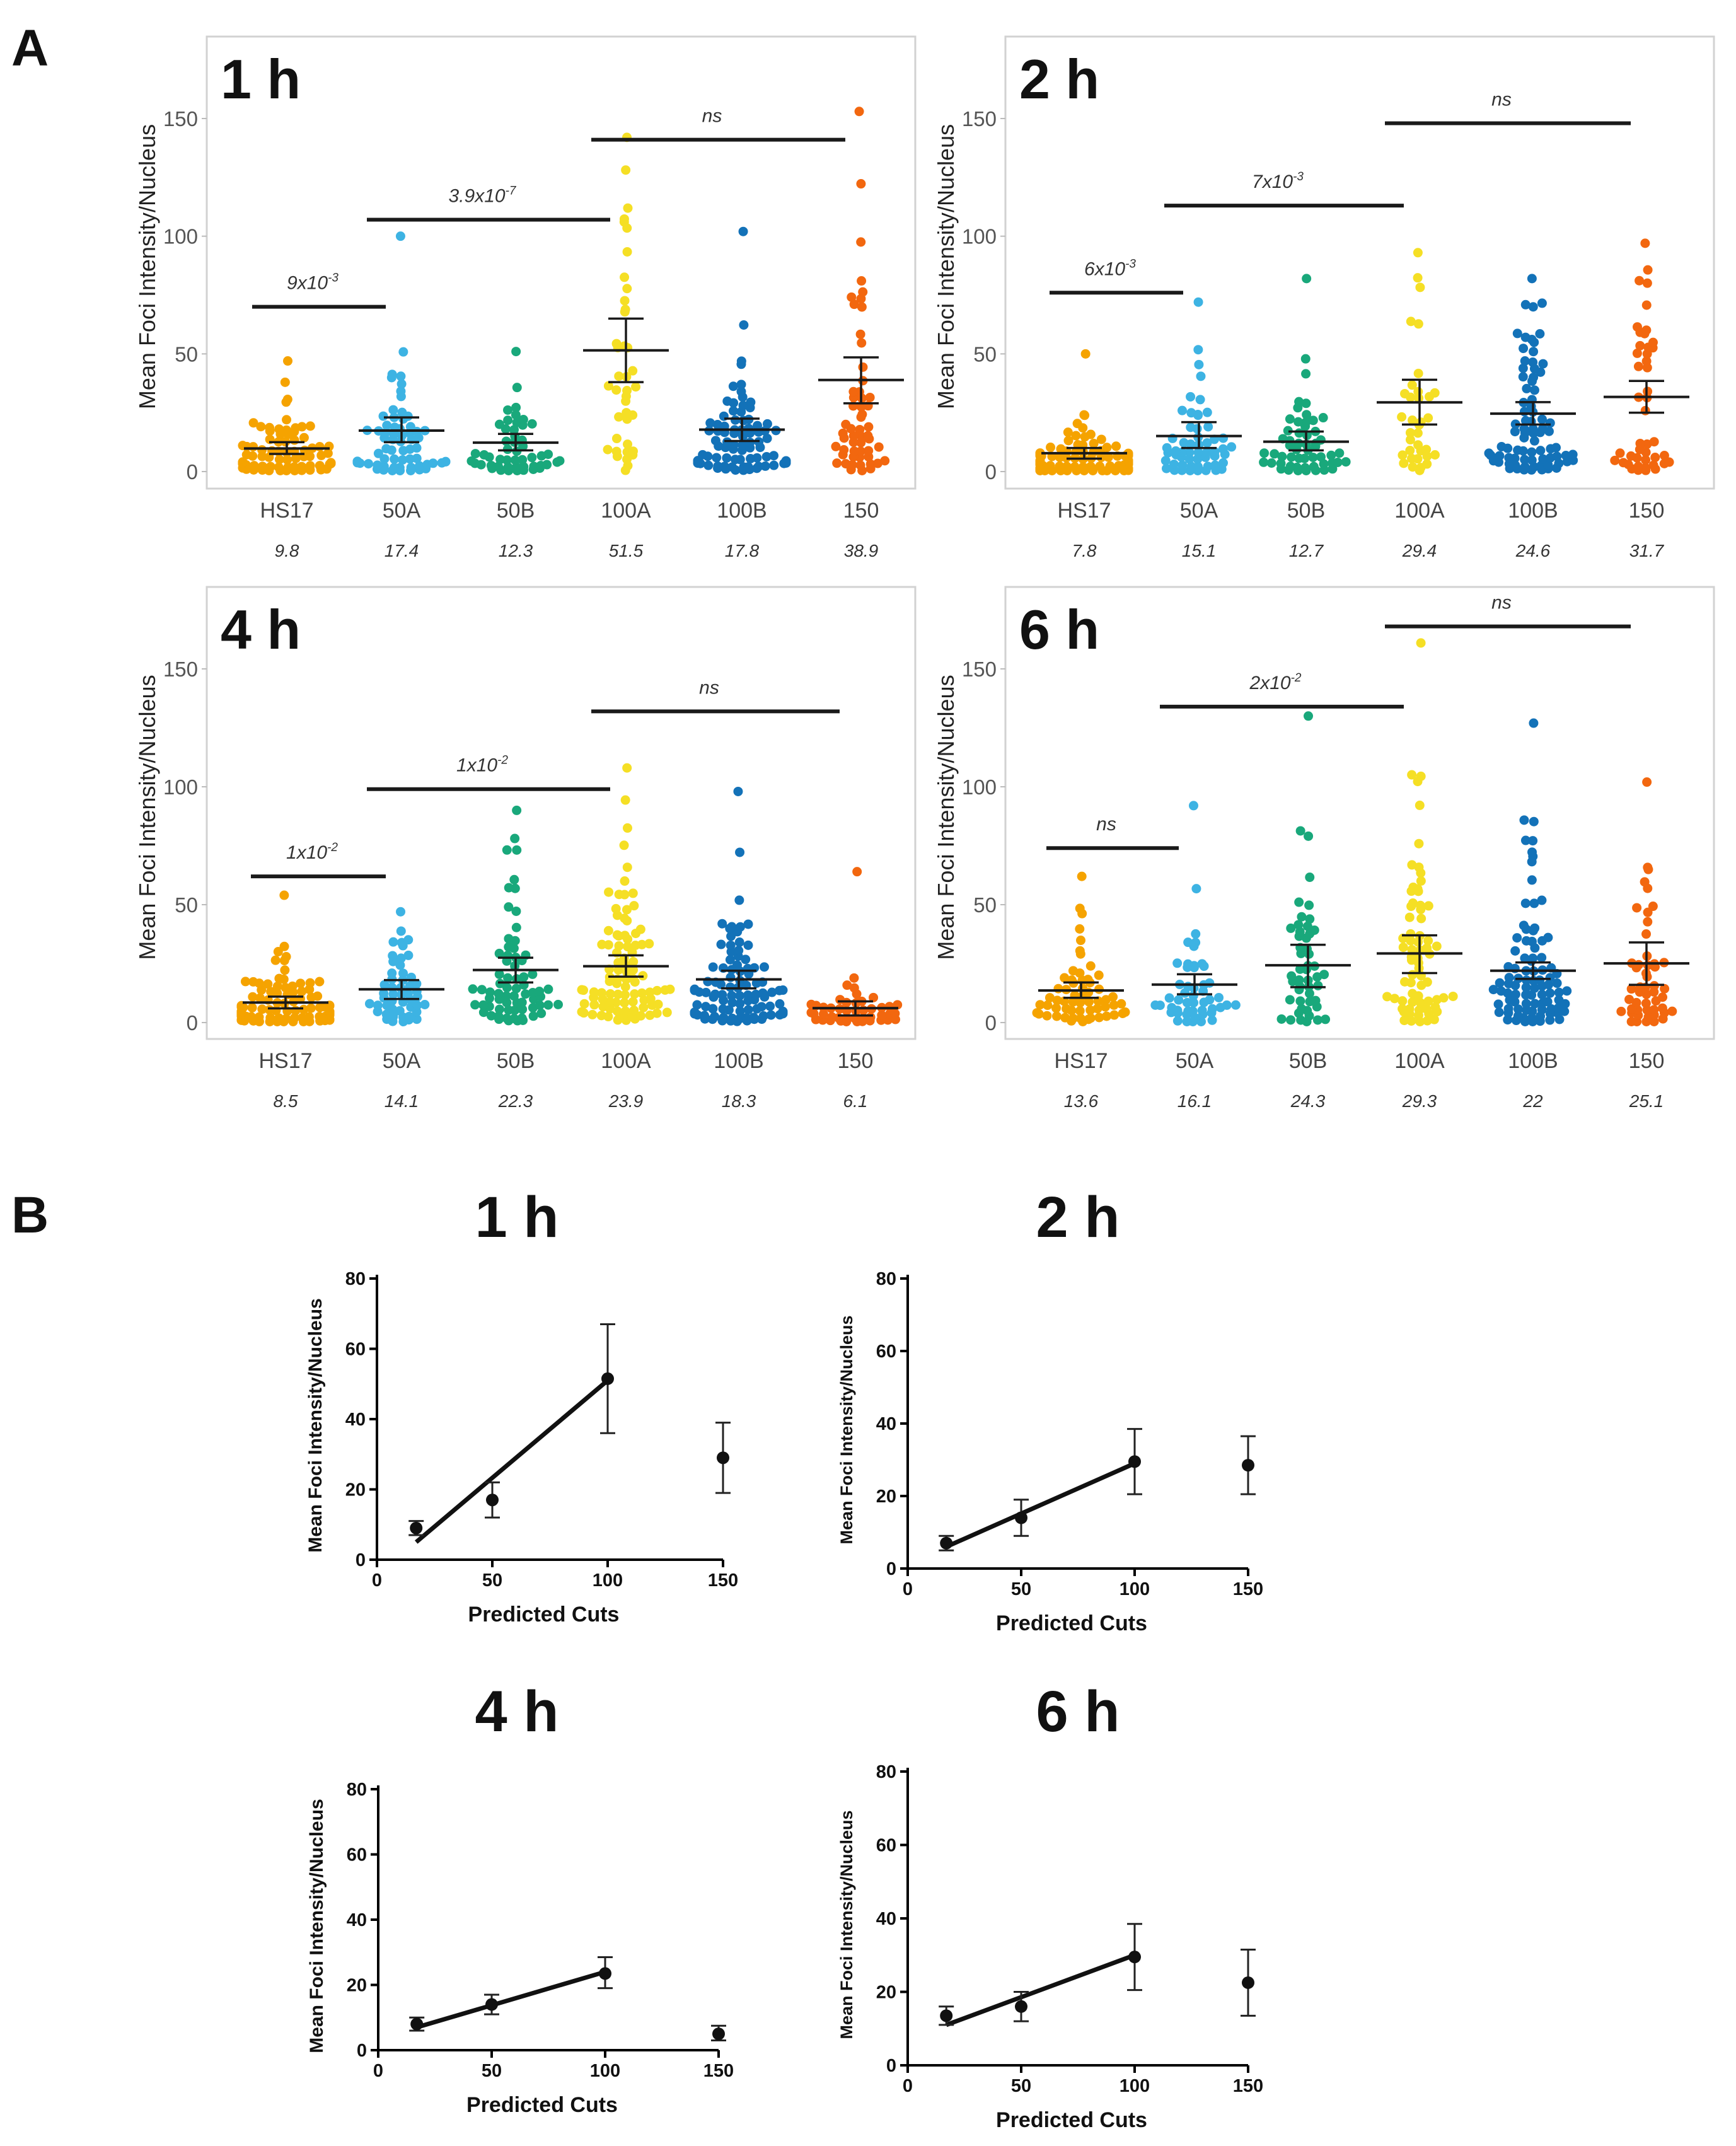  What do you see at coordinates (1647, 550) in the screenshot?
I see `mean-value-label: 31.7` at bounding box center [1647, 550].